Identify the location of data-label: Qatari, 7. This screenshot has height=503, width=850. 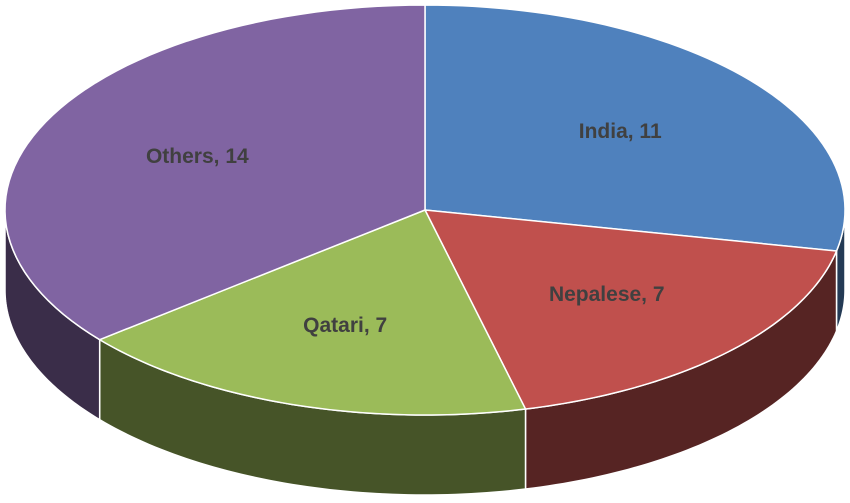
(345, 325).